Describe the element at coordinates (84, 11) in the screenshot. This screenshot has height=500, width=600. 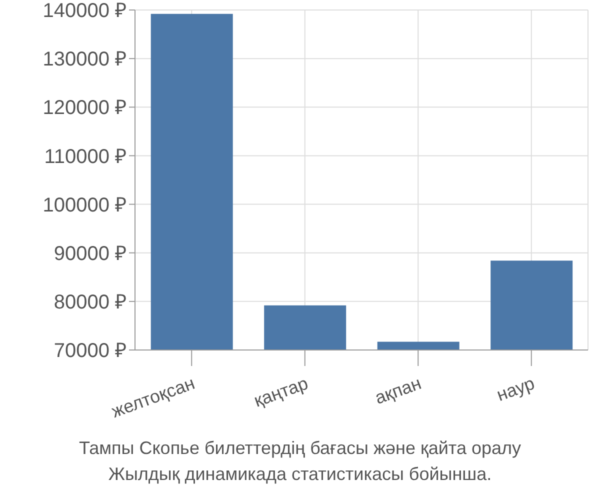
I see `y-tick-label: 140000 ₽` at that location.